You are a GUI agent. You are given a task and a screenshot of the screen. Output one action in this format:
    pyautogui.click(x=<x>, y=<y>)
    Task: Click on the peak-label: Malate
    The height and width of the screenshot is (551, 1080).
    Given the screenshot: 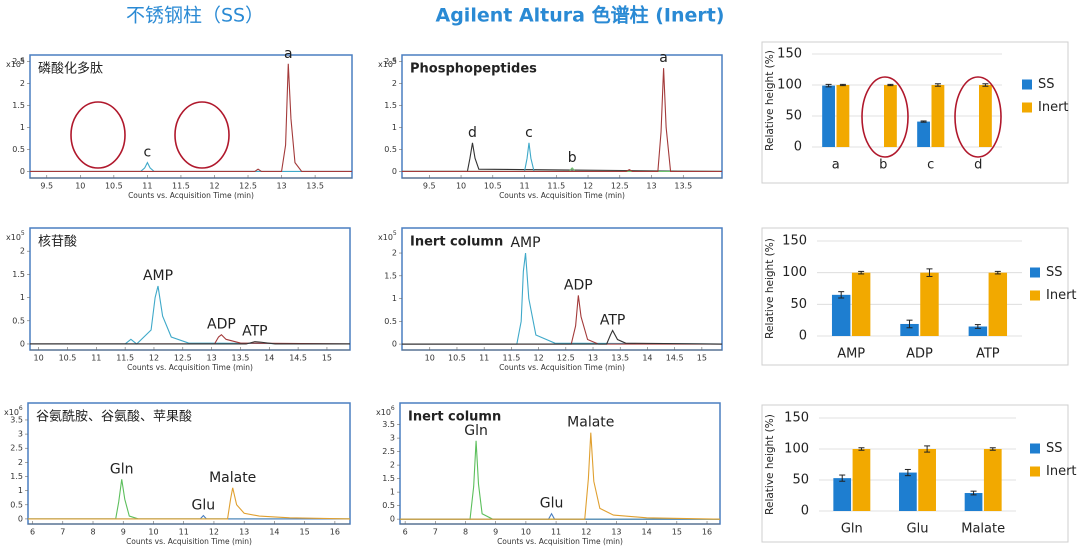 What is the action you would take?
    pyautogui.click(x=590, y=423)
    